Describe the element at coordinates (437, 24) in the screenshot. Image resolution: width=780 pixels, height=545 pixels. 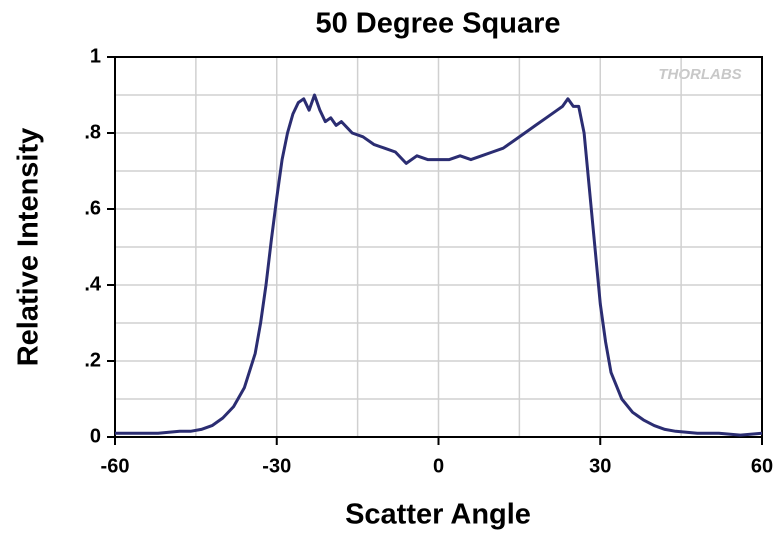
I see `chart-title: 50 Degree Square` at that location.